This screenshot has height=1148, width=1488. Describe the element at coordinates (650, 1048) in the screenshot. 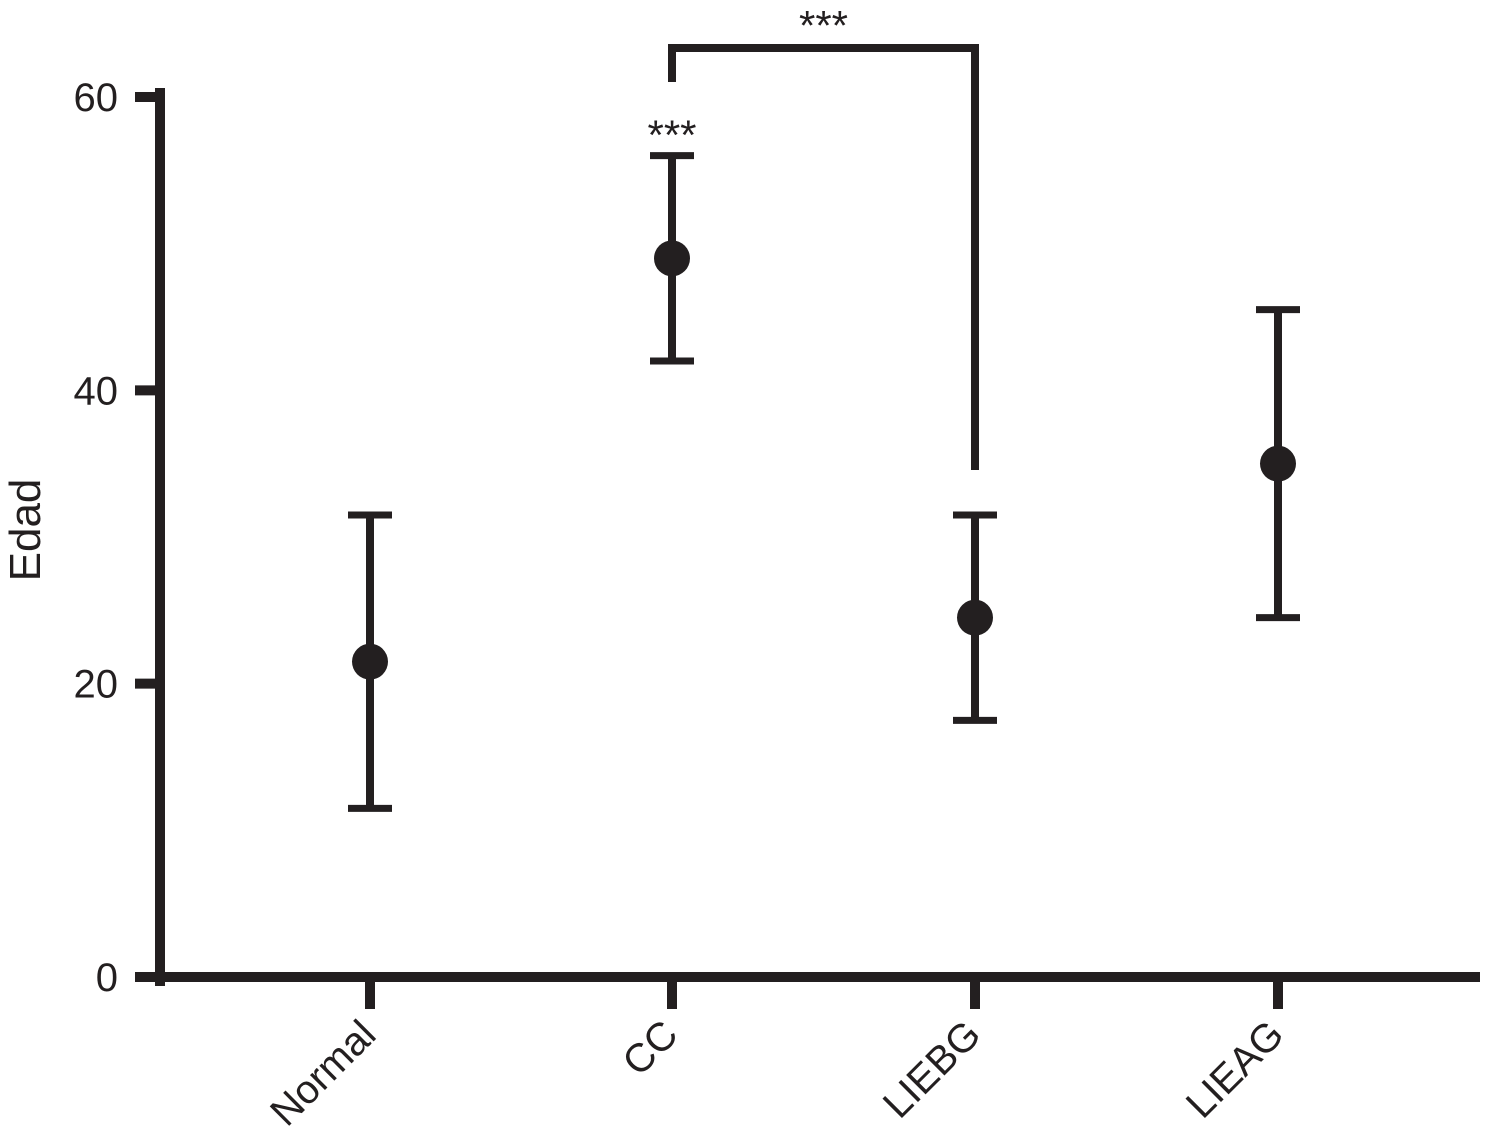

I see `x-tick-label-cc: CC` at that location.